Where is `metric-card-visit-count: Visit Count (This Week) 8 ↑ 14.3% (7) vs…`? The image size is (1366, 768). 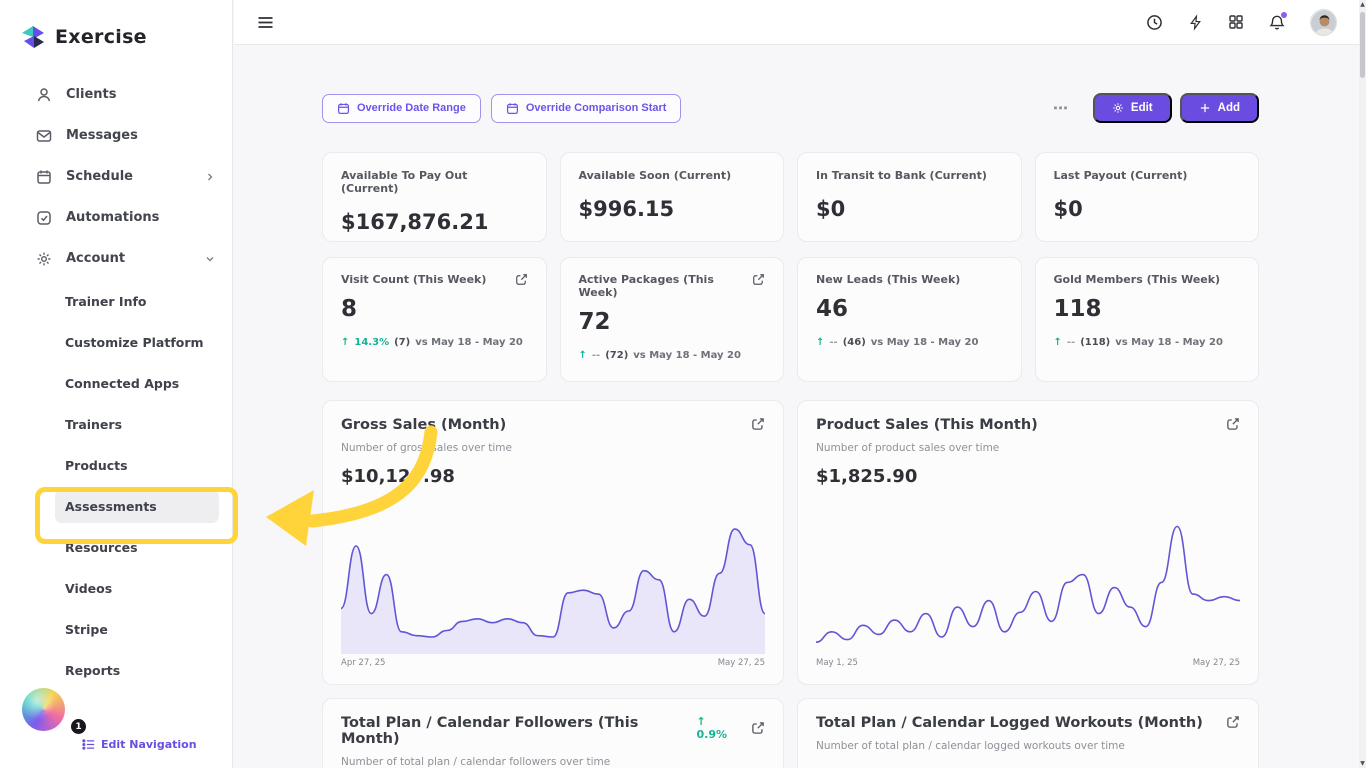
metric-card-visit-count: Visit Count (This Week) 8 ↑ 14.3% (7) vs… is located at coordinates (434, 319).